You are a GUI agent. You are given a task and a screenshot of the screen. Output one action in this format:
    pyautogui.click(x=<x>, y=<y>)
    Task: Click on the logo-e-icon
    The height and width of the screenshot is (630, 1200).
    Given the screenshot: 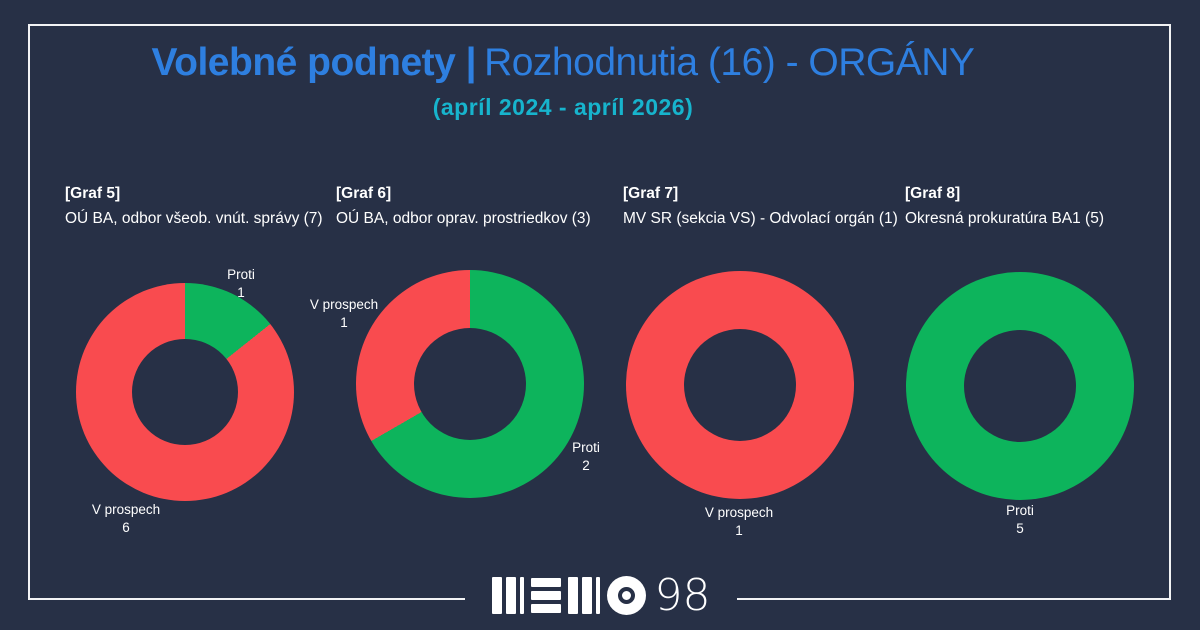 What is the action you would take?
    pyautogui.click(x=545, y=595)
    